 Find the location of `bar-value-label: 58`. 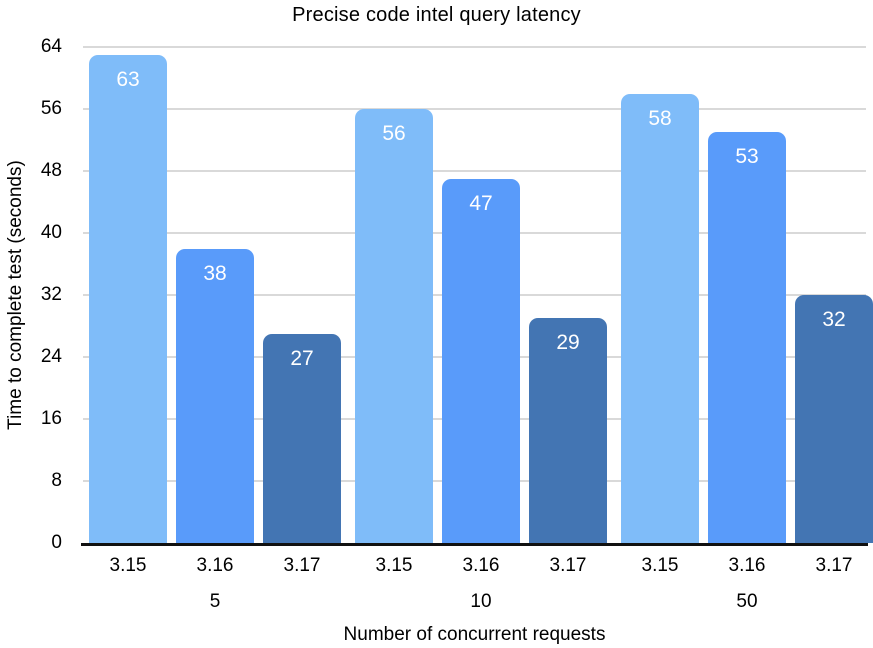

bar-value-label: 58 is located at coordinates (660, 118).